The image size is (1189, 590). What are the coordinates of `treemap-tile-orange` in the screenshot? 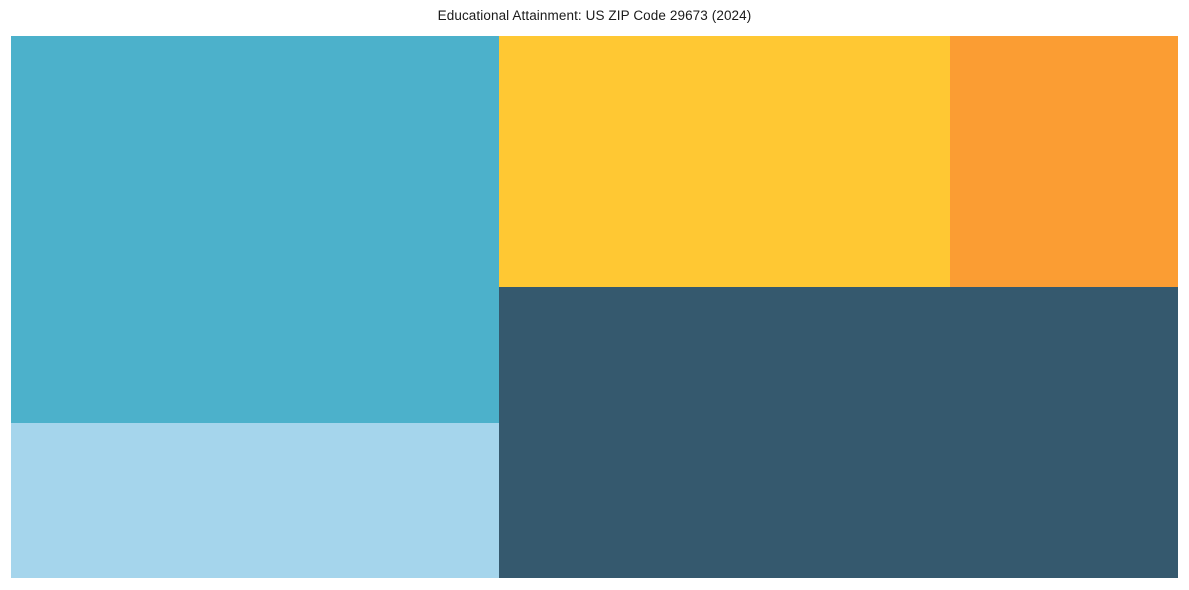 It's located at (1063, 161).